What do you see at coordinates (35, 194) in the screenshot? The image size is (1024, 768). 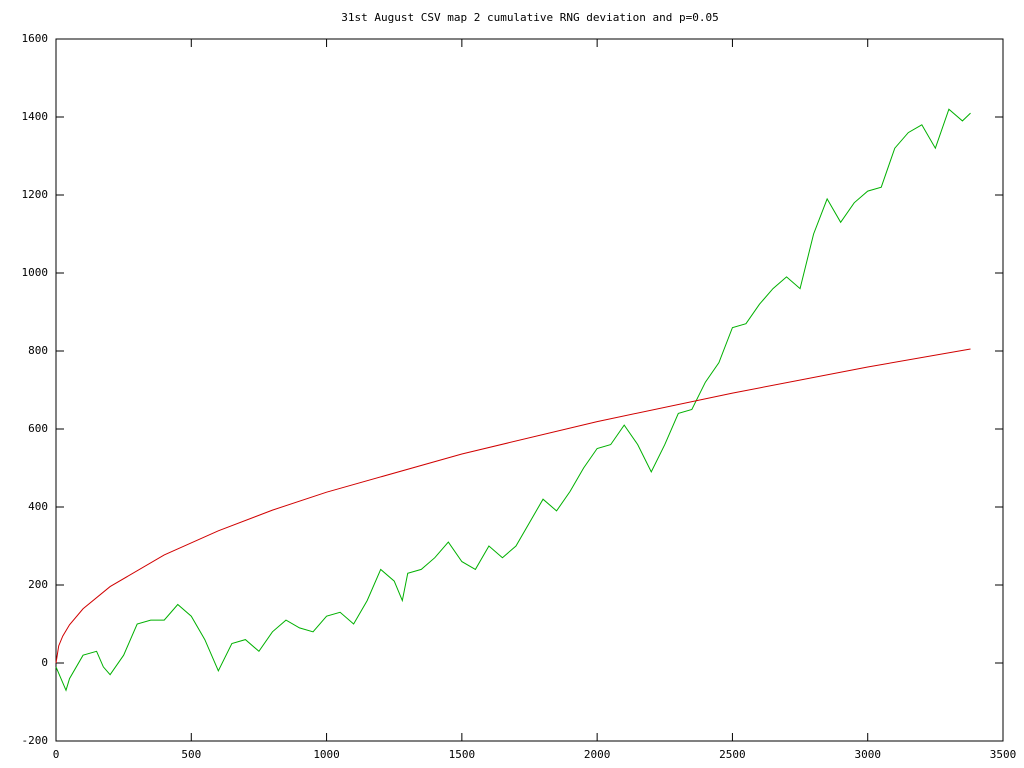 I see `y-tick-label: 1200` at bounding box center [35, 194].